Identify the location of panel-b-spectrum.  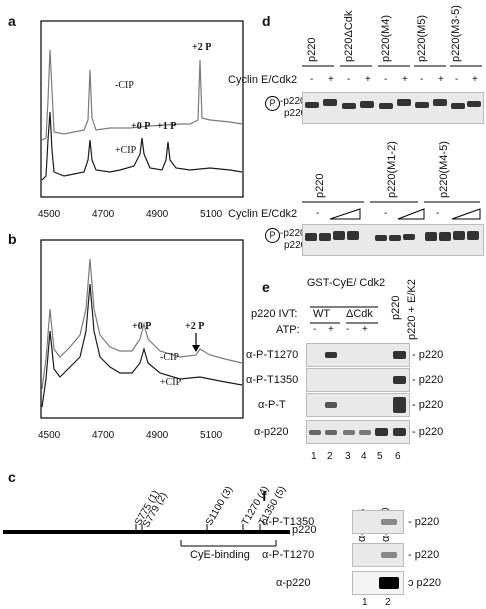
(142, 329).